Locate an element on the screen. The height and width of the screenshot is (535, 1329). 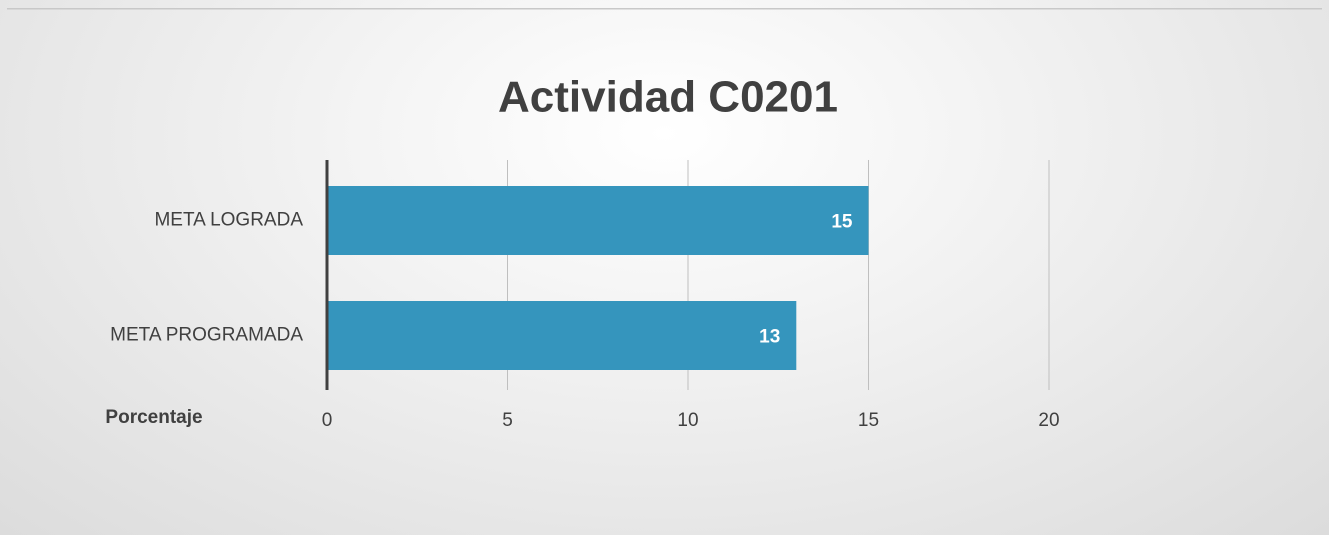
y-tick-label: META PROGRAMADA is located at coordinates (206, 335).